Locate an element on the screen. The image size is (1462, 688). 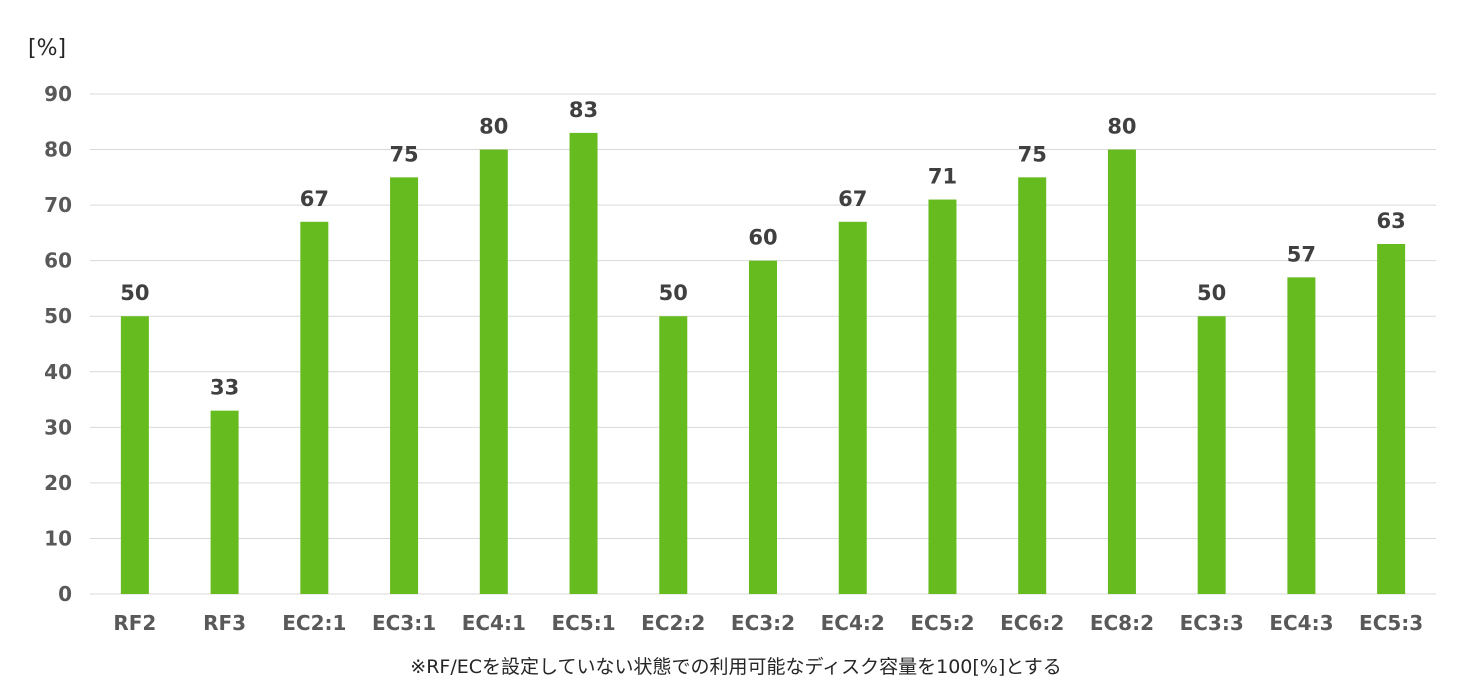
y-axis: 0 10 20 30 40 50 60 70 80 90 is located at coordinates (58, 344).